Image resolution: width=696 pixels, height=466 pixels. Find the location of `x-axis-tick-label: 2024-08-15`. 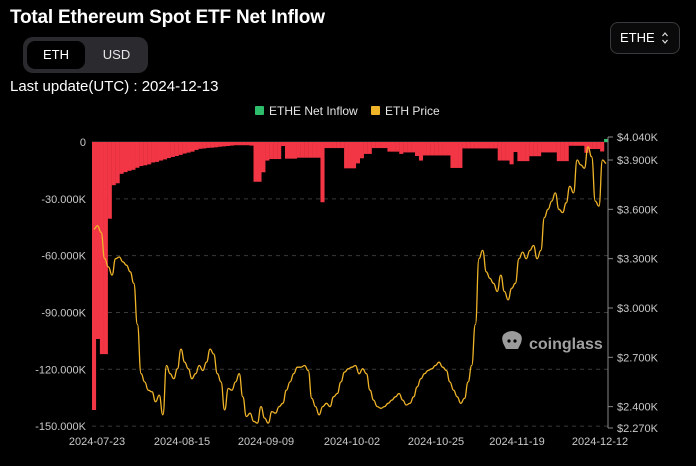

x-axis-tick-label: 2024-08-15 is located at coordinates (182, 442).